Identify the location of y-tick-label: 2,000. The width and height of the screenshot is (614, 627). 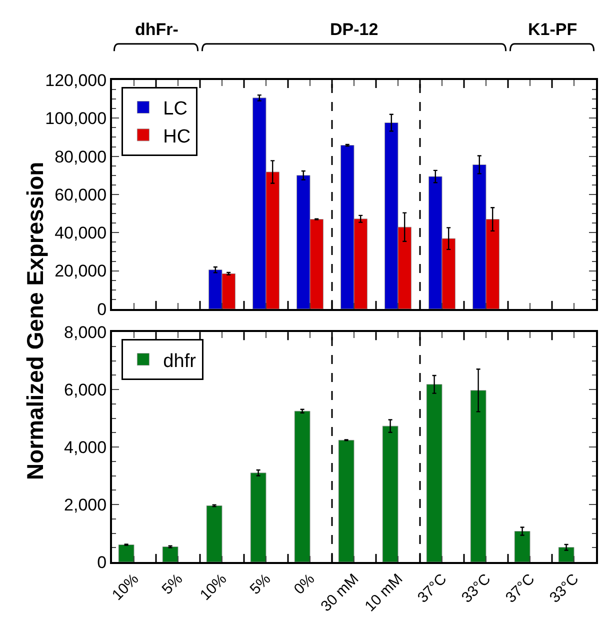
(85, 504).